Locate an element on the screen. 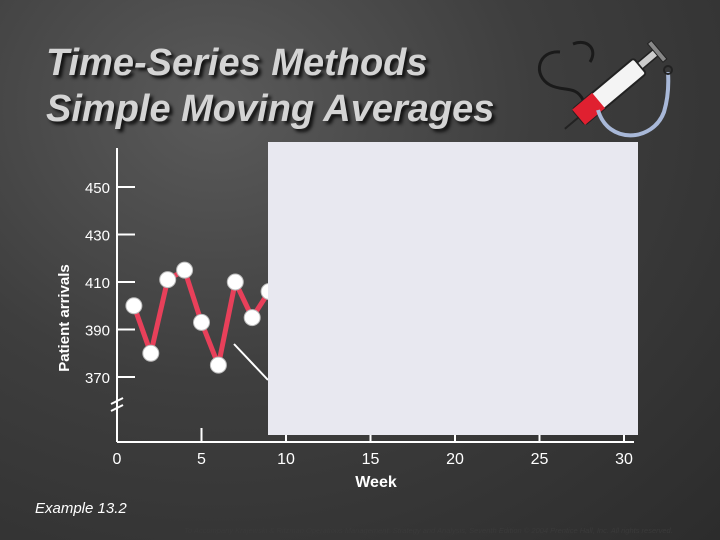 This screenshot has height=540, width=720. data-points is located at coordinates (201, 317).